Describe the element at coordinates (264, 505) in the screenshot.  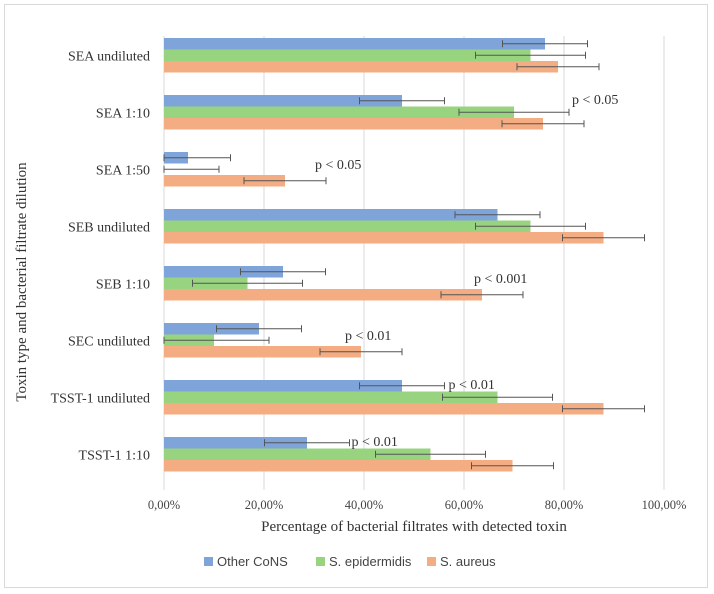
I see `x-tick-label: 20,00%` at that location.